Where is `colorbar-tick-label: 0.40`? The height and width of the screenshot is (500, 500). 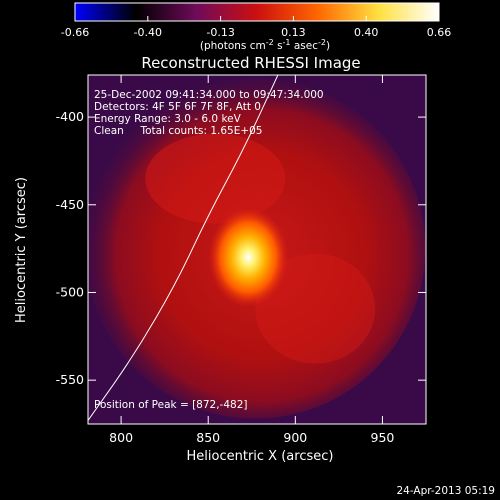
colorbar-tick-label: 0.40 is located at coordinates (366, 32).